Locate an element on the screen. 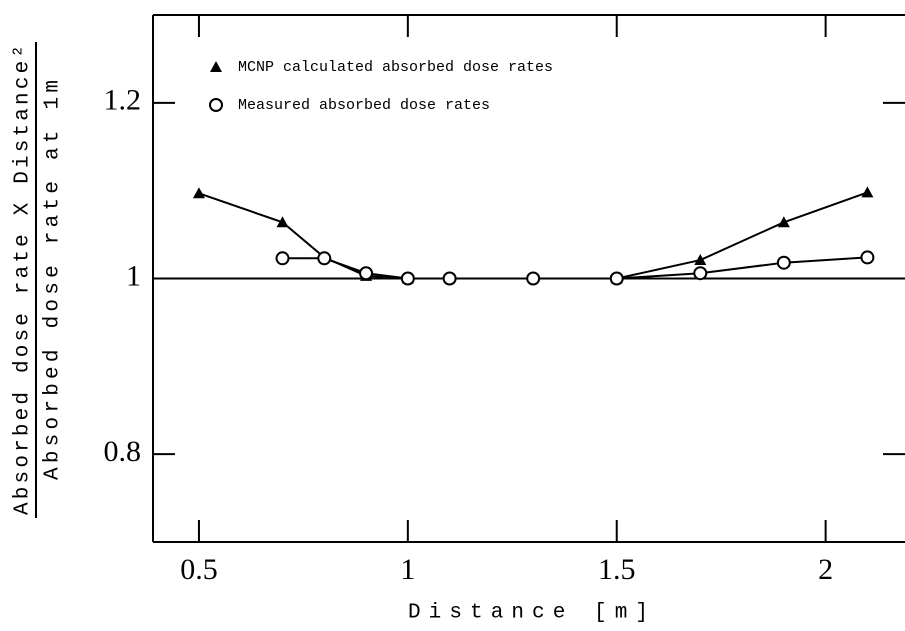 The height and width of the screenshot is (631, 905). legend-label: Measured absorbed dose rates is located at coordinates (364, 105).